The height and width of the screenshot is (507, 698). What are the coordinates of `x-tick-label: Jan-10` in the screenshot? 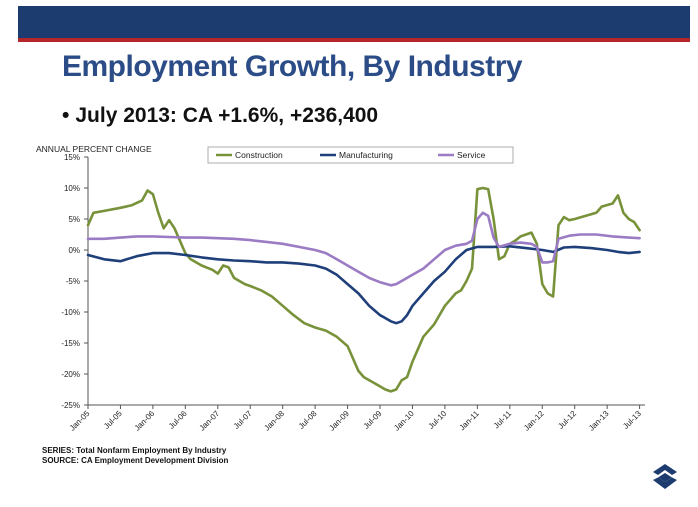 It's located at (404, 421).